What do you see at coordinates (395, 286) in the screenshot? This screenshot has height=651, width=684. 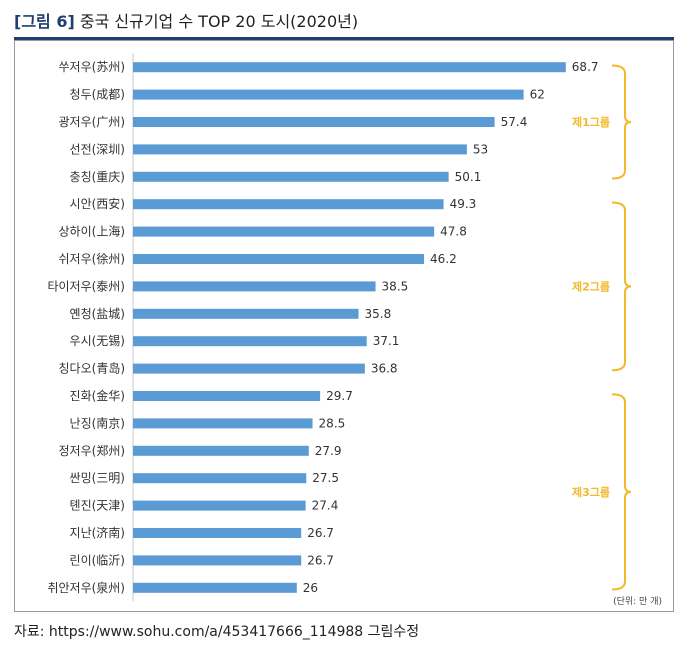 I see `value-label: 38.5` at bounding box center [395, 286].